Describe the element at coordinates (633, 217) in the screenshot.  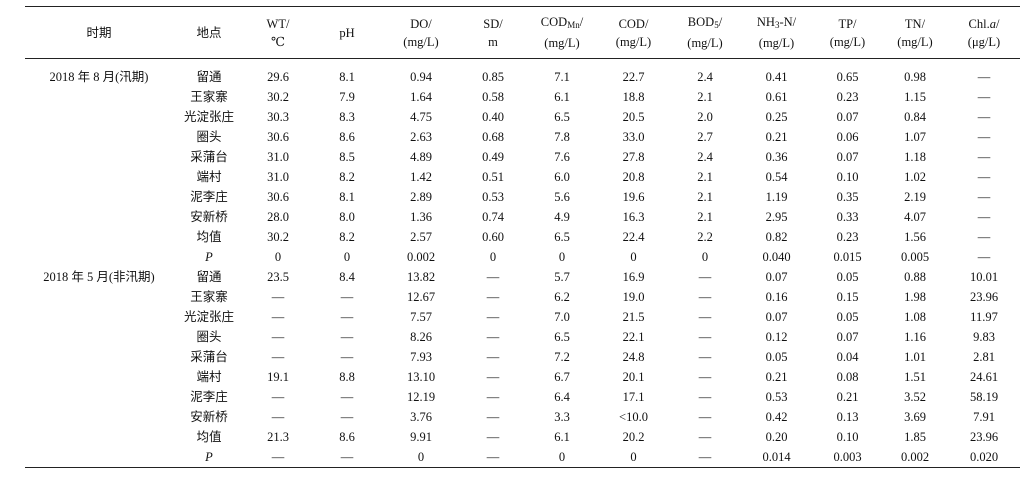
I see `value-cell: 16.3` at that location.